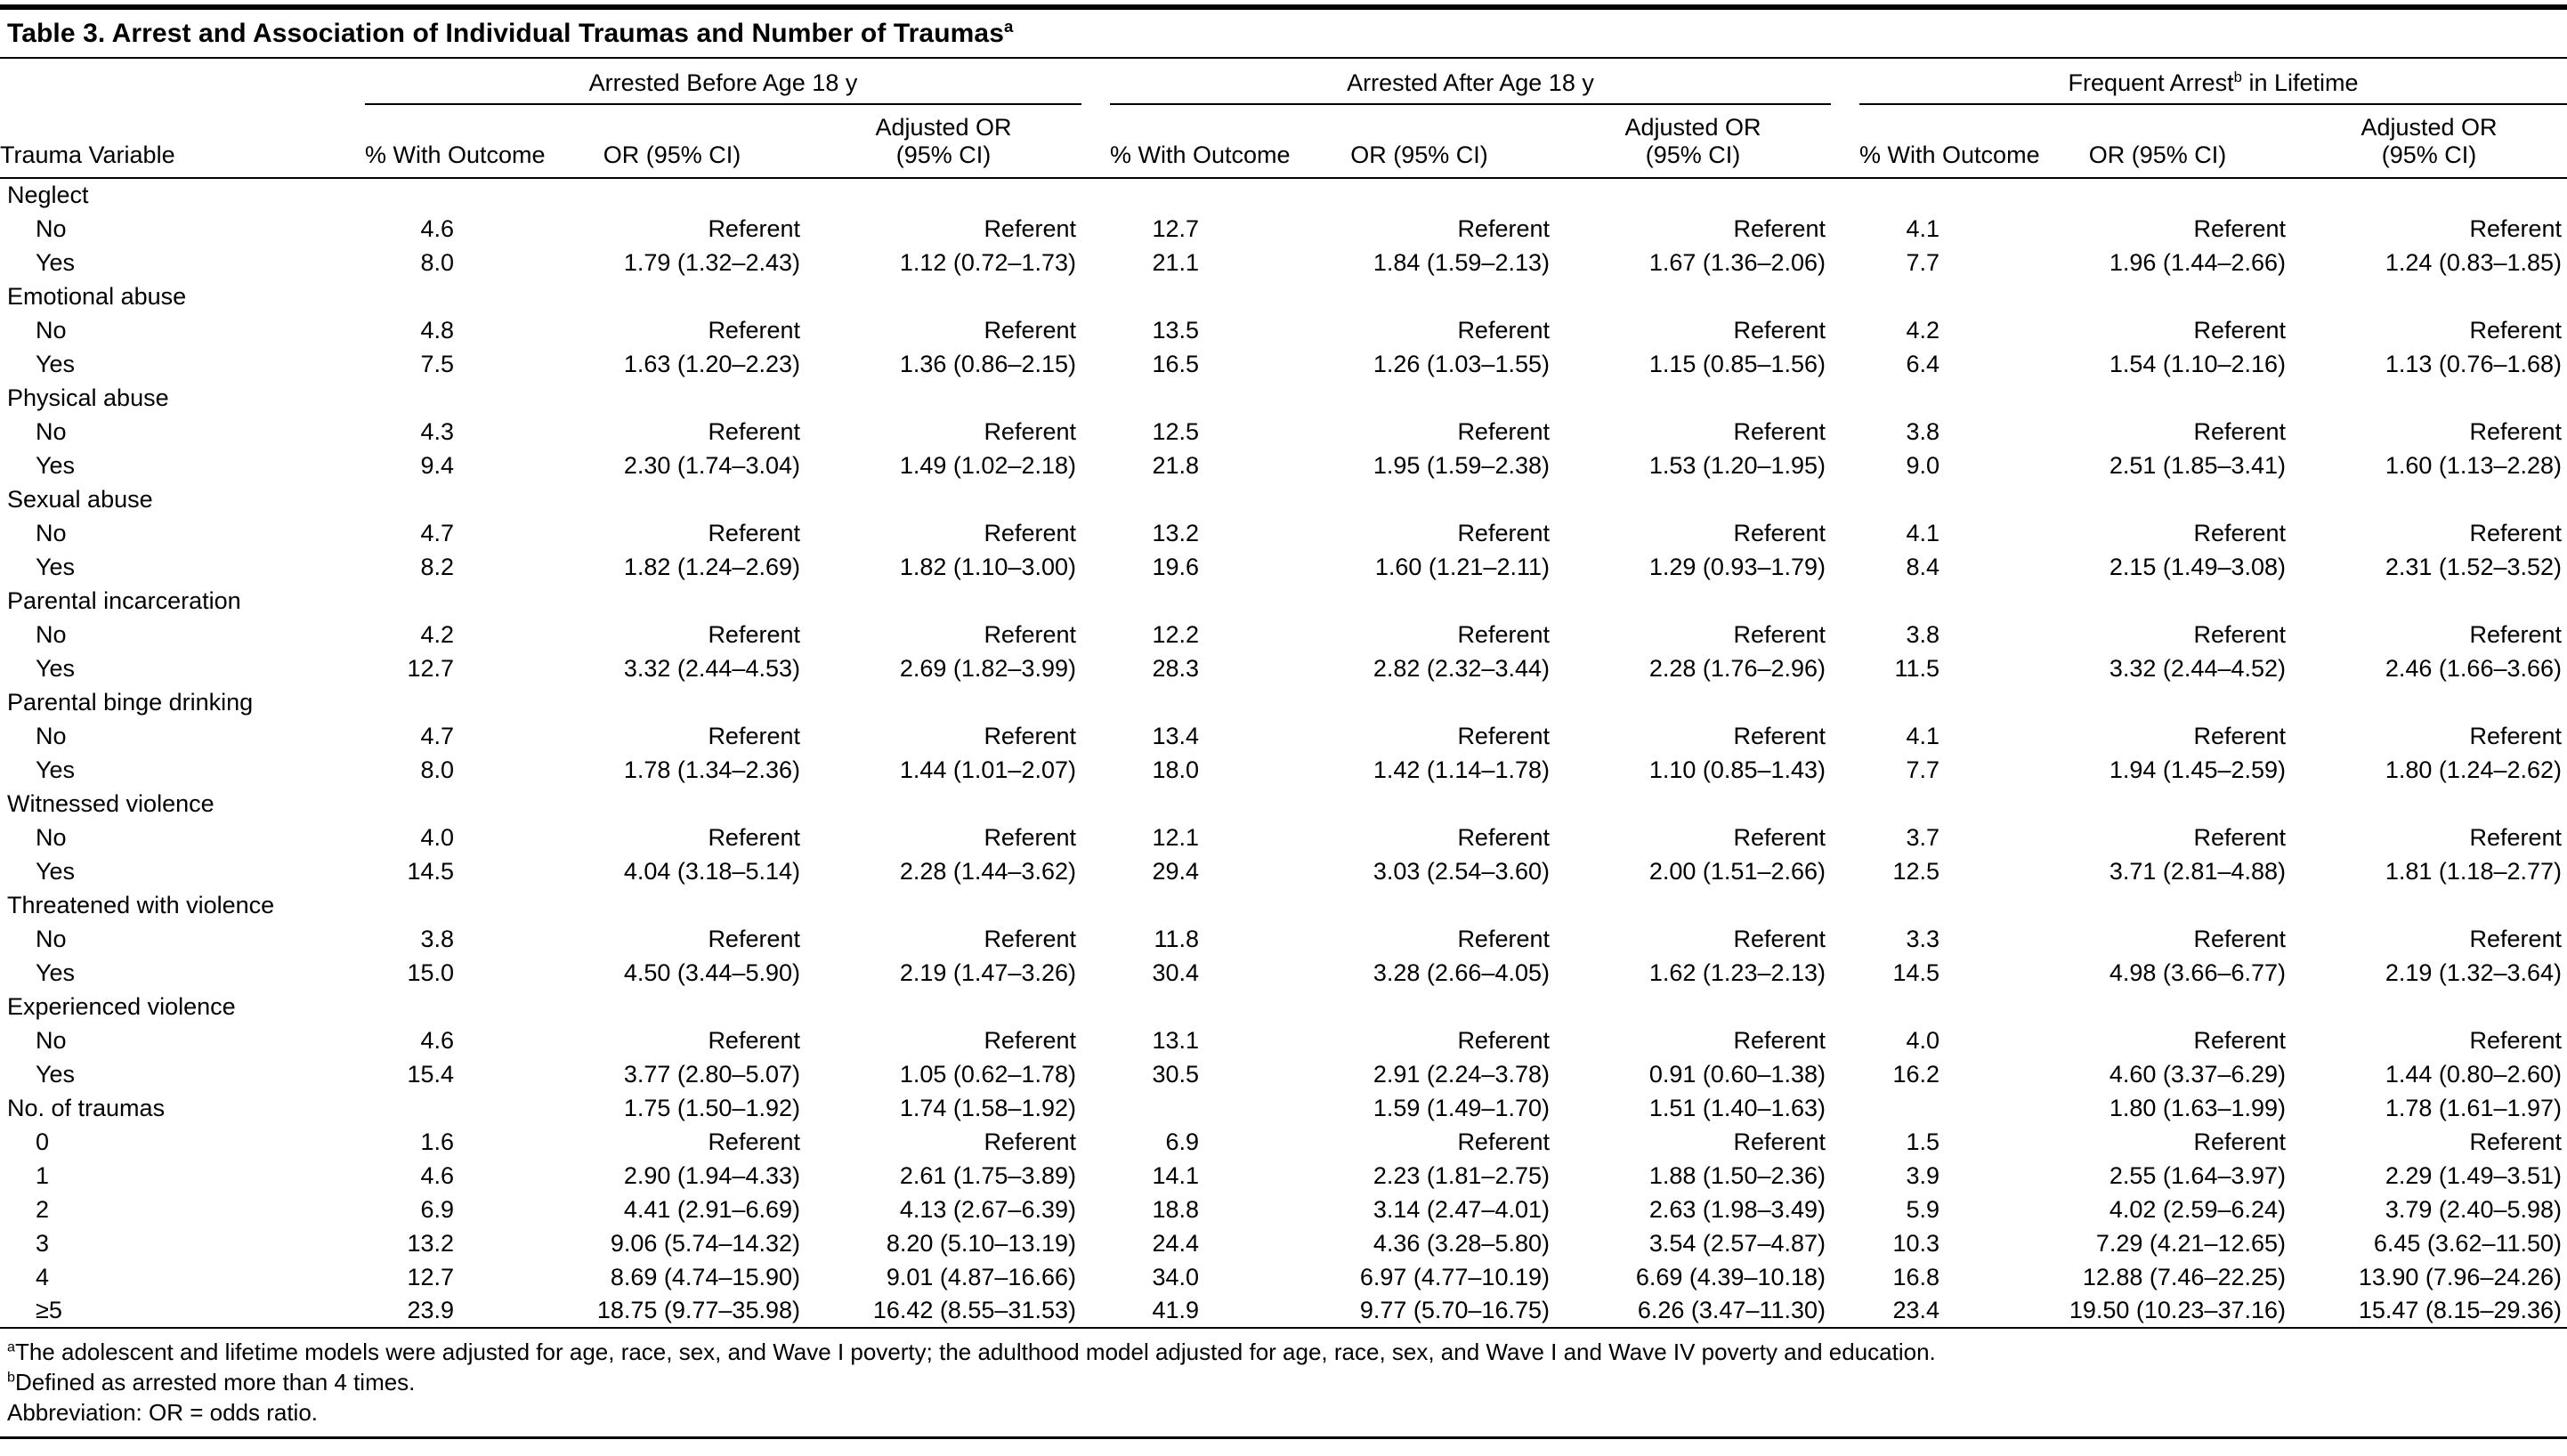 The height and width of the screenshot is (1456, 2567). Describe the element at coordinates (11, 1347) in the screenshot. I see `footnote-superscript: a` at that location.